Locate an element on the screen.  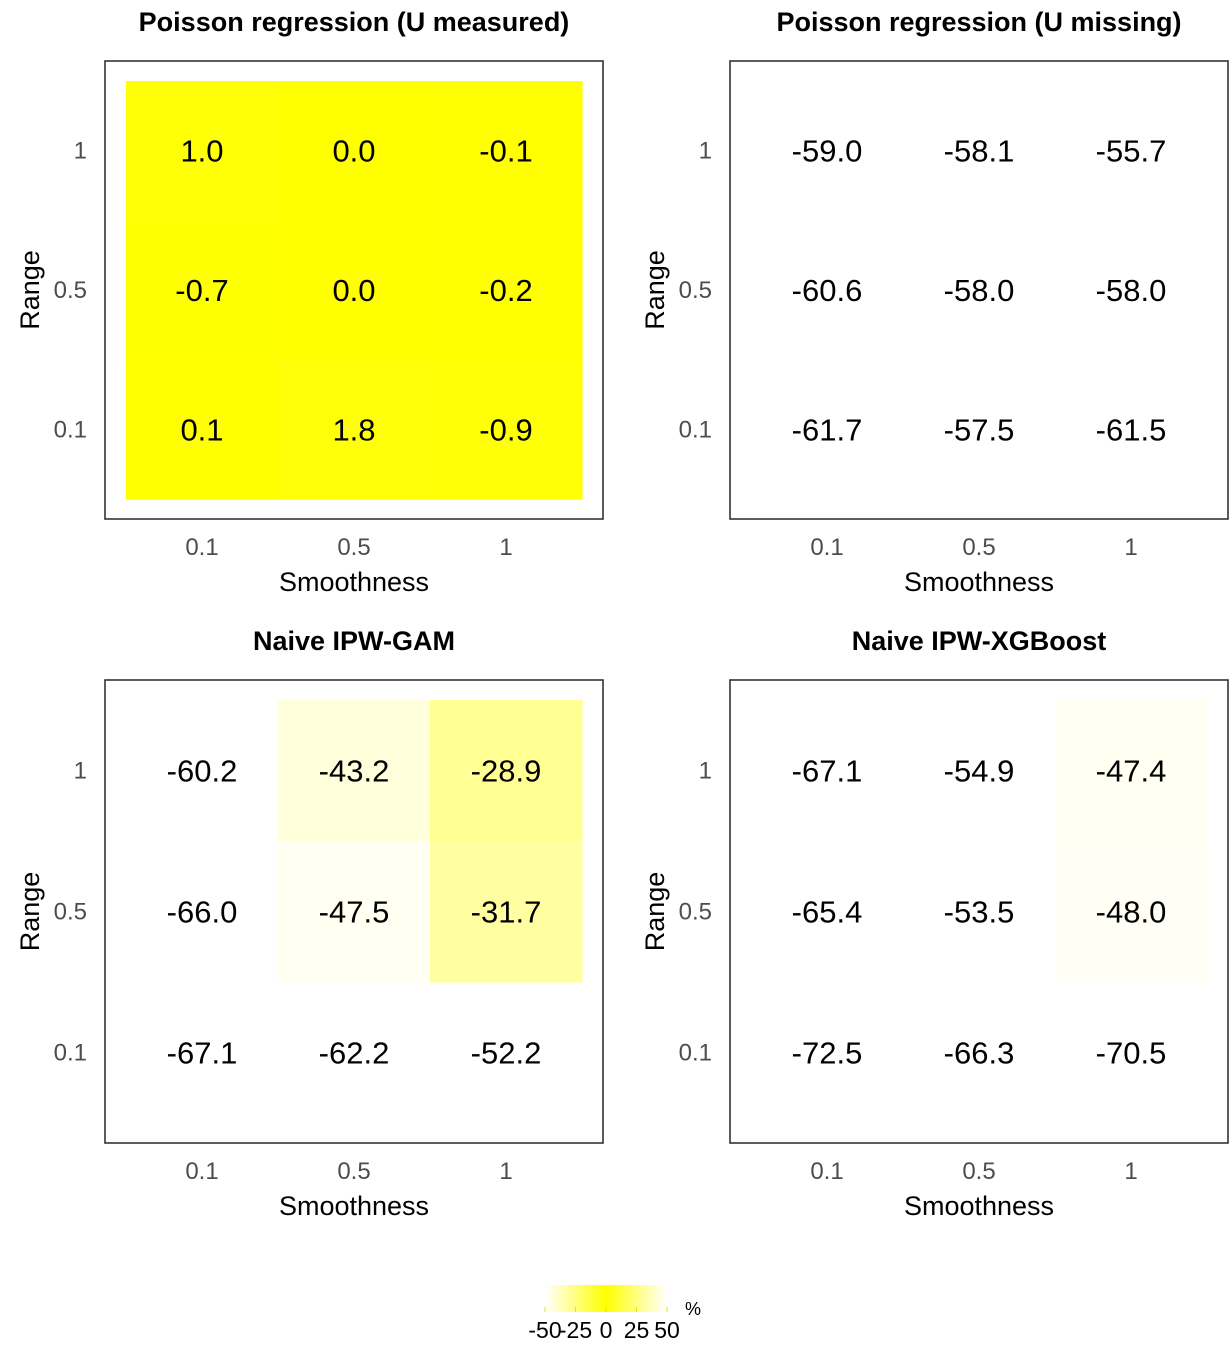
cell-value-label: -47.5 is located at coordinates (354, 912).